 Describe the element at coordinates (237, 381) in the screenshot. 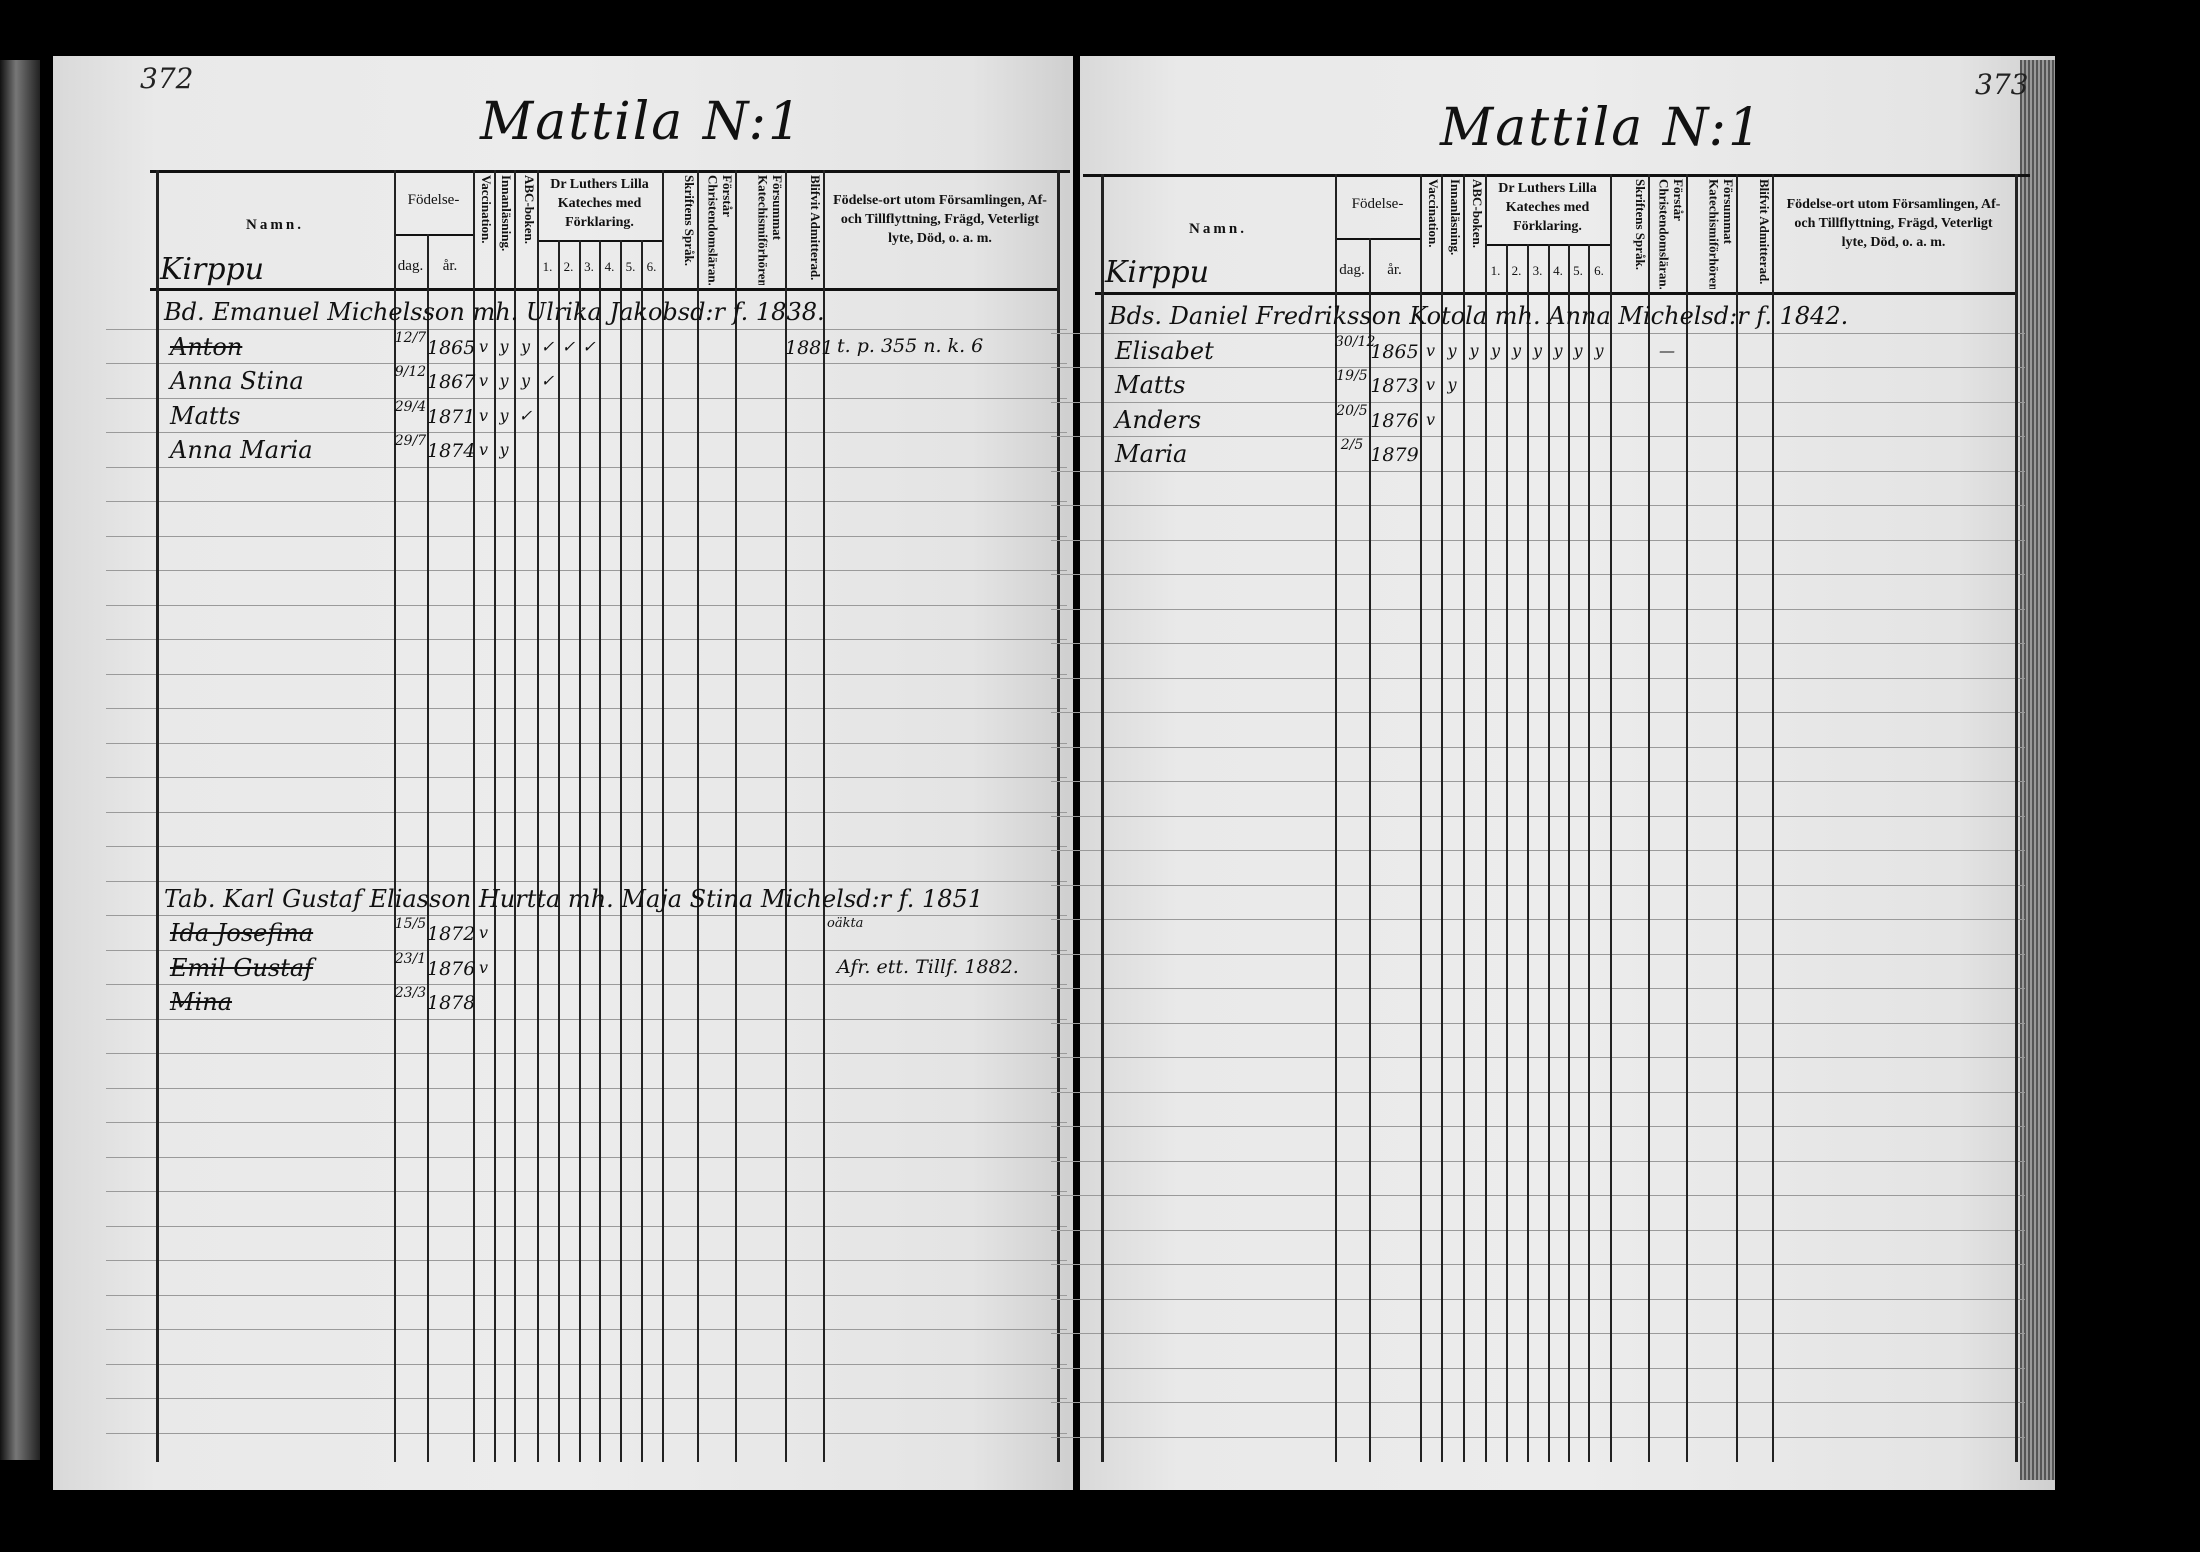

I see `person-name: Anna Stina` at that location.